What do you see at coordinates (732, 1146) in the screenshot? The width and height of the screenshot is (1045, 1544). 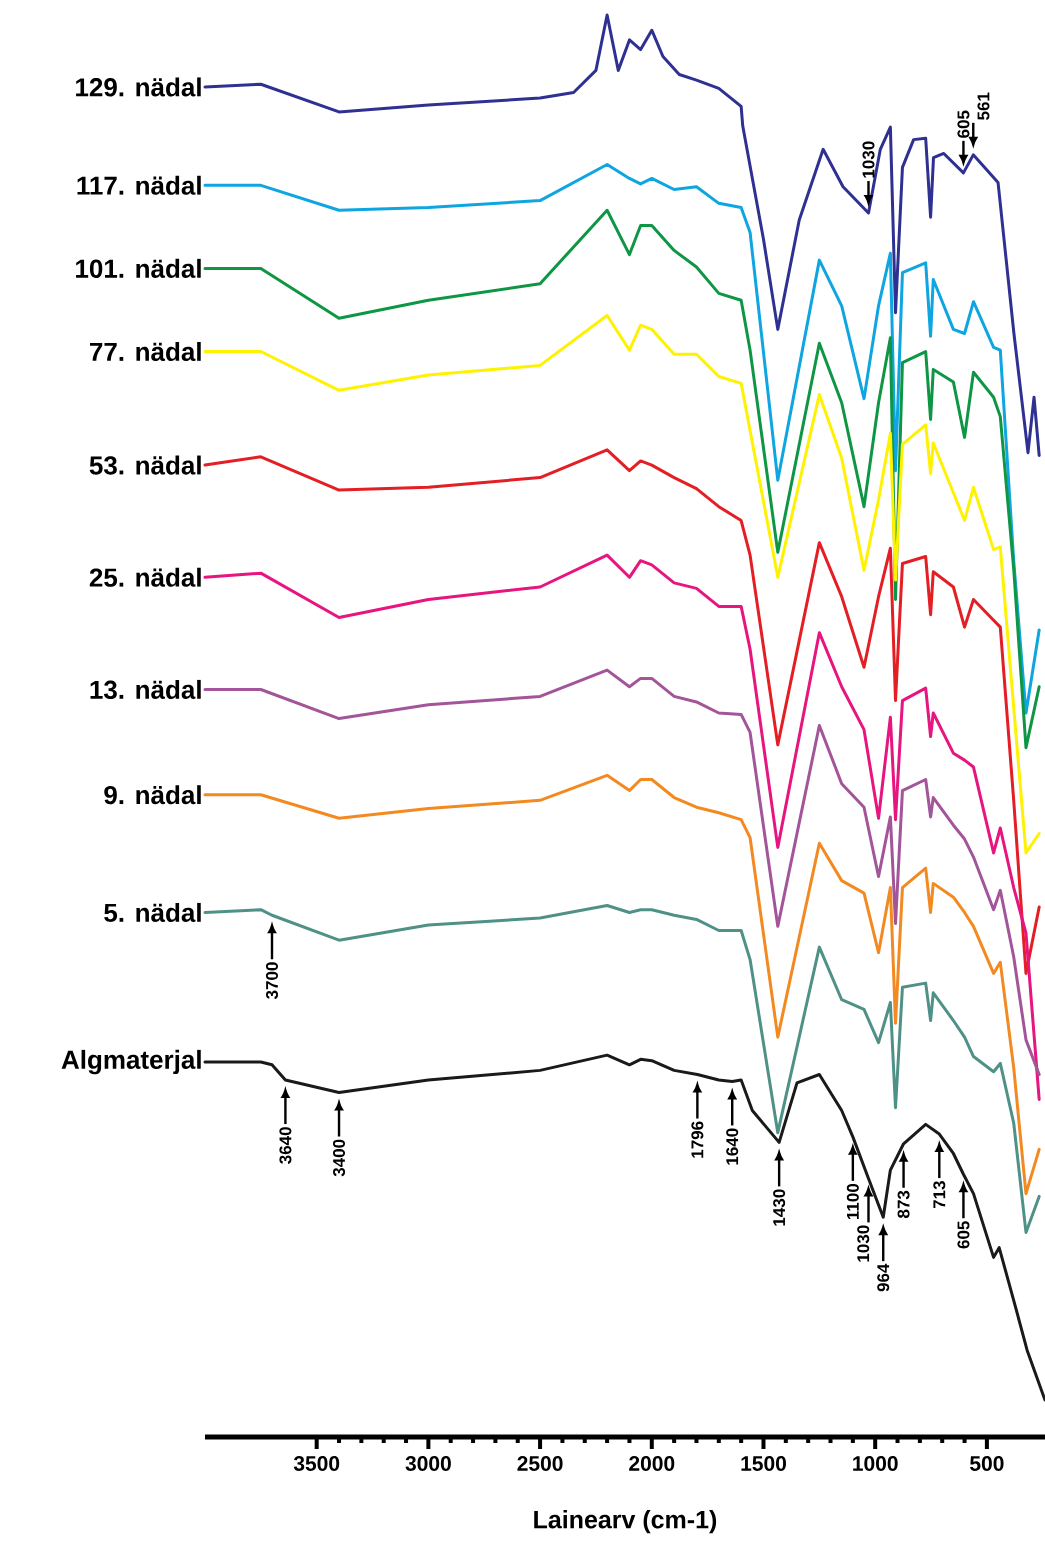 I see `annotation: 1640` at bounding box center [732, 1146].